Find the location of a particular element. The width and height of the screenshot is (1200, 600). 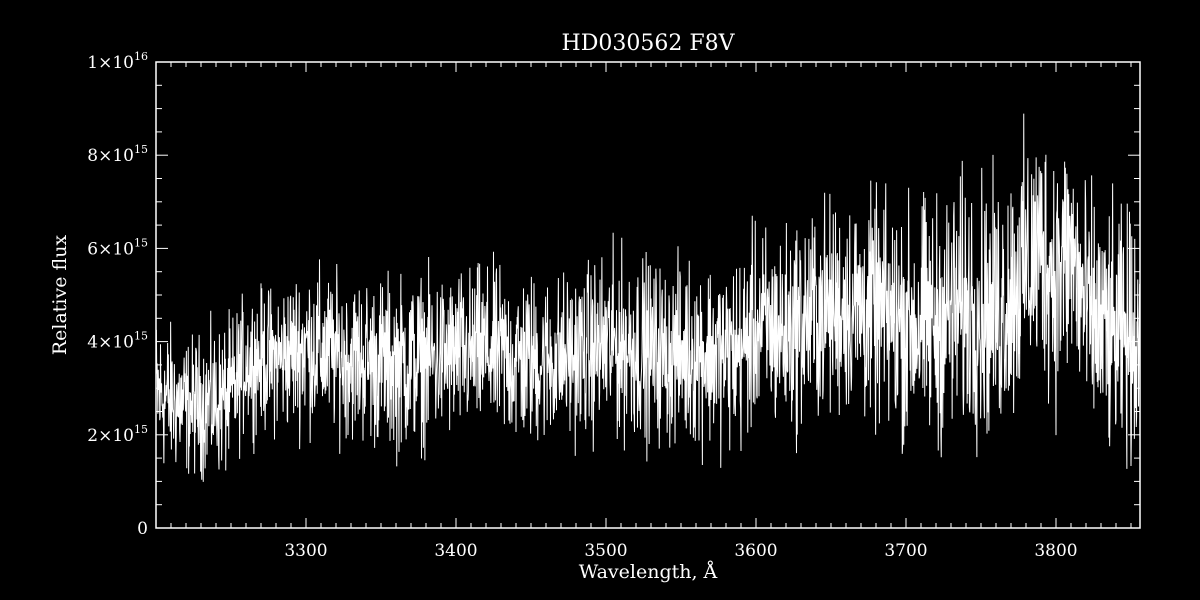

x-tick-label: 3400 is located at coordinates (455, 551).